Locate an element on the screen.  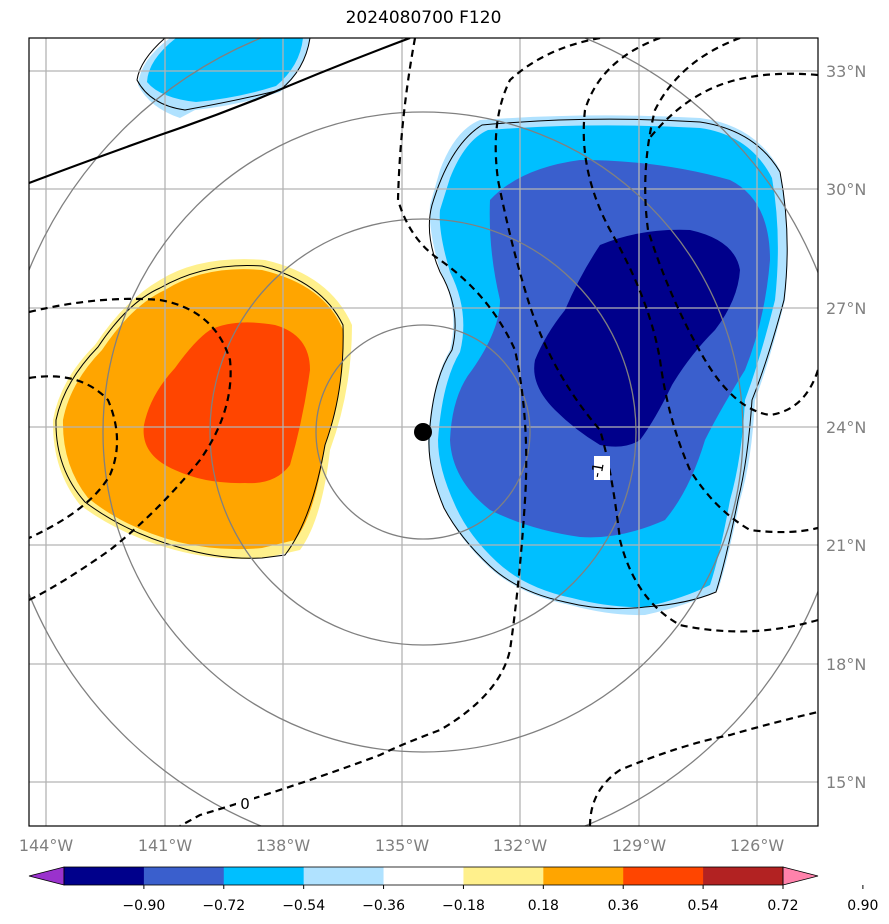
lat-tick-label: 27°N is located at coordinates (846, 308).